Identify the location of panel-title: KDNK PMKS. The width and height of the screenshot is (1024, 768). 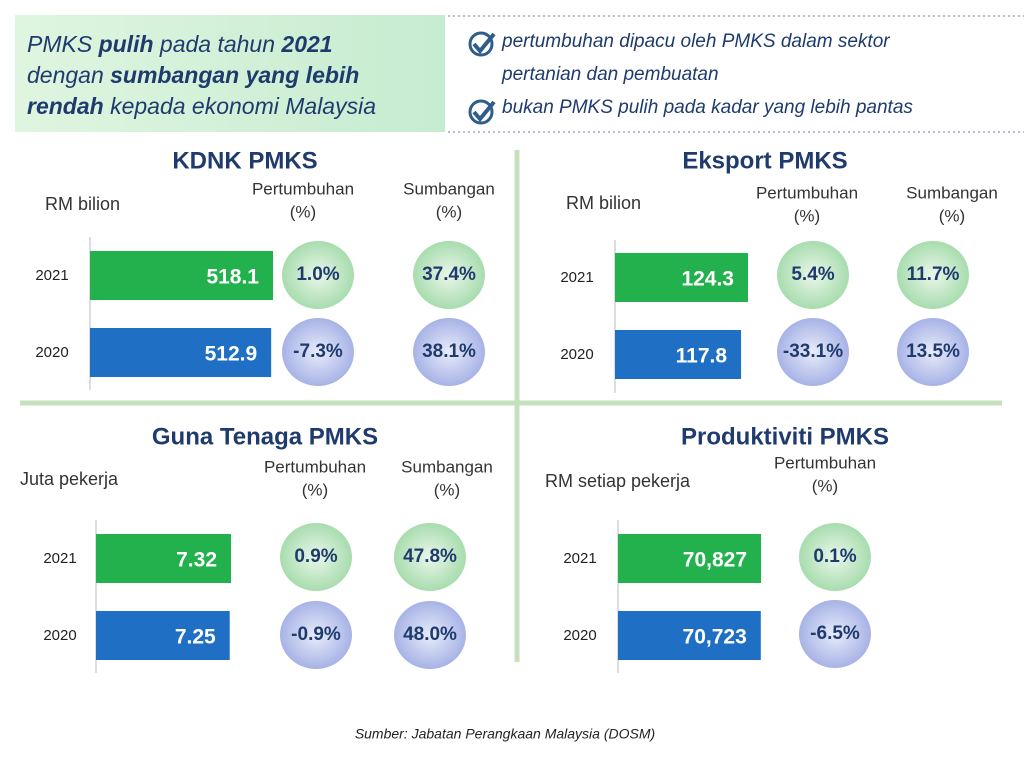
(244, 160).